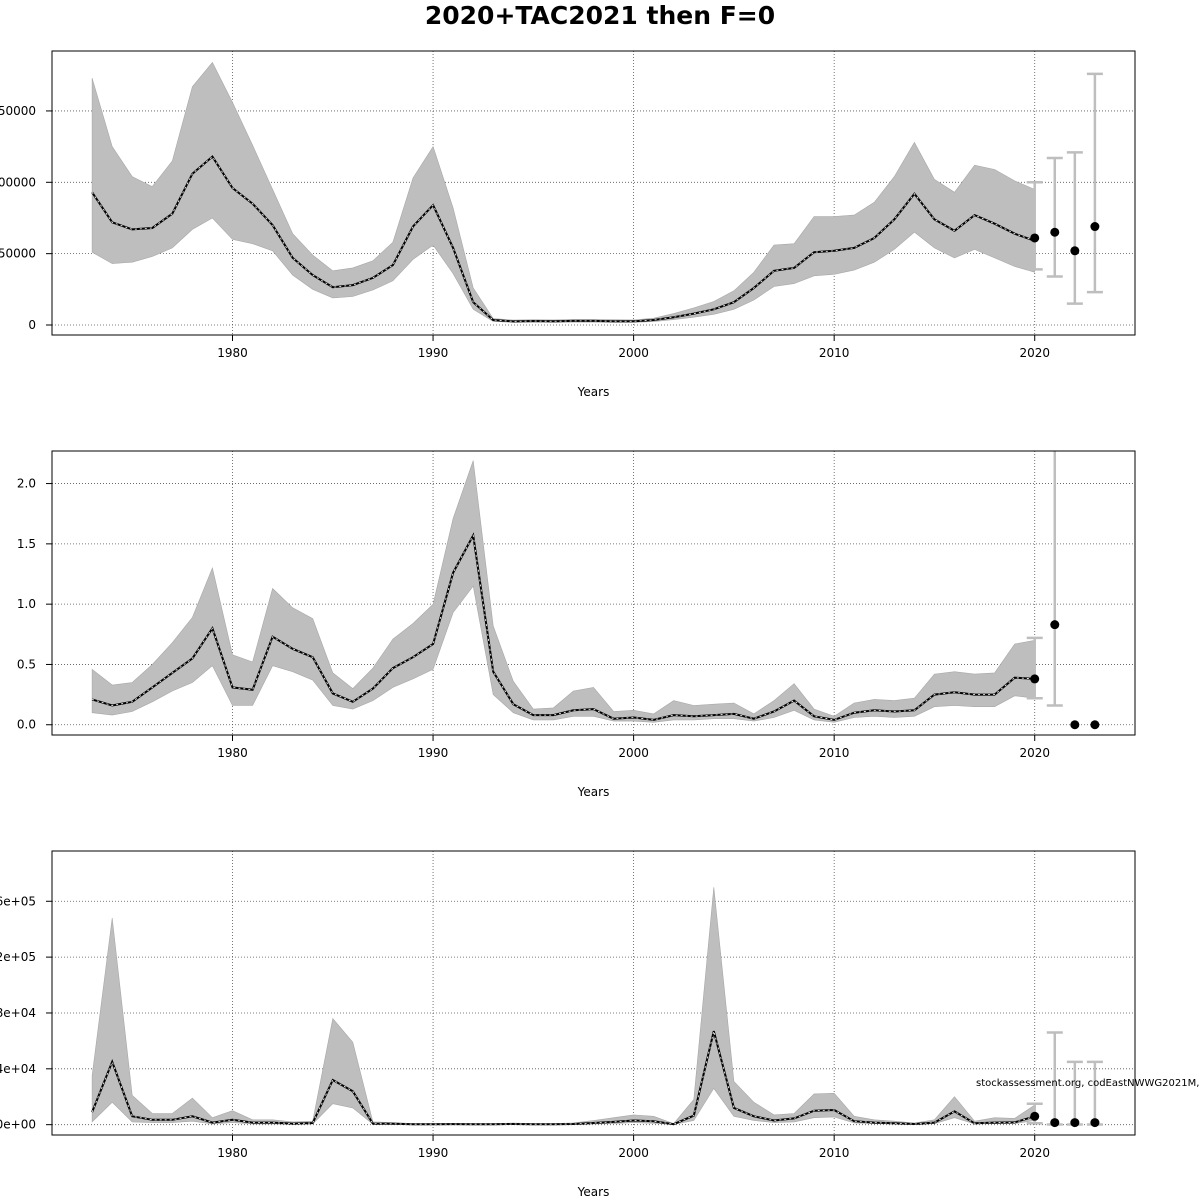 Image resolution: width=1200 pixels, height=1200 pixels. I want to click on y-tick-label: 0.0, so click(26, 725).